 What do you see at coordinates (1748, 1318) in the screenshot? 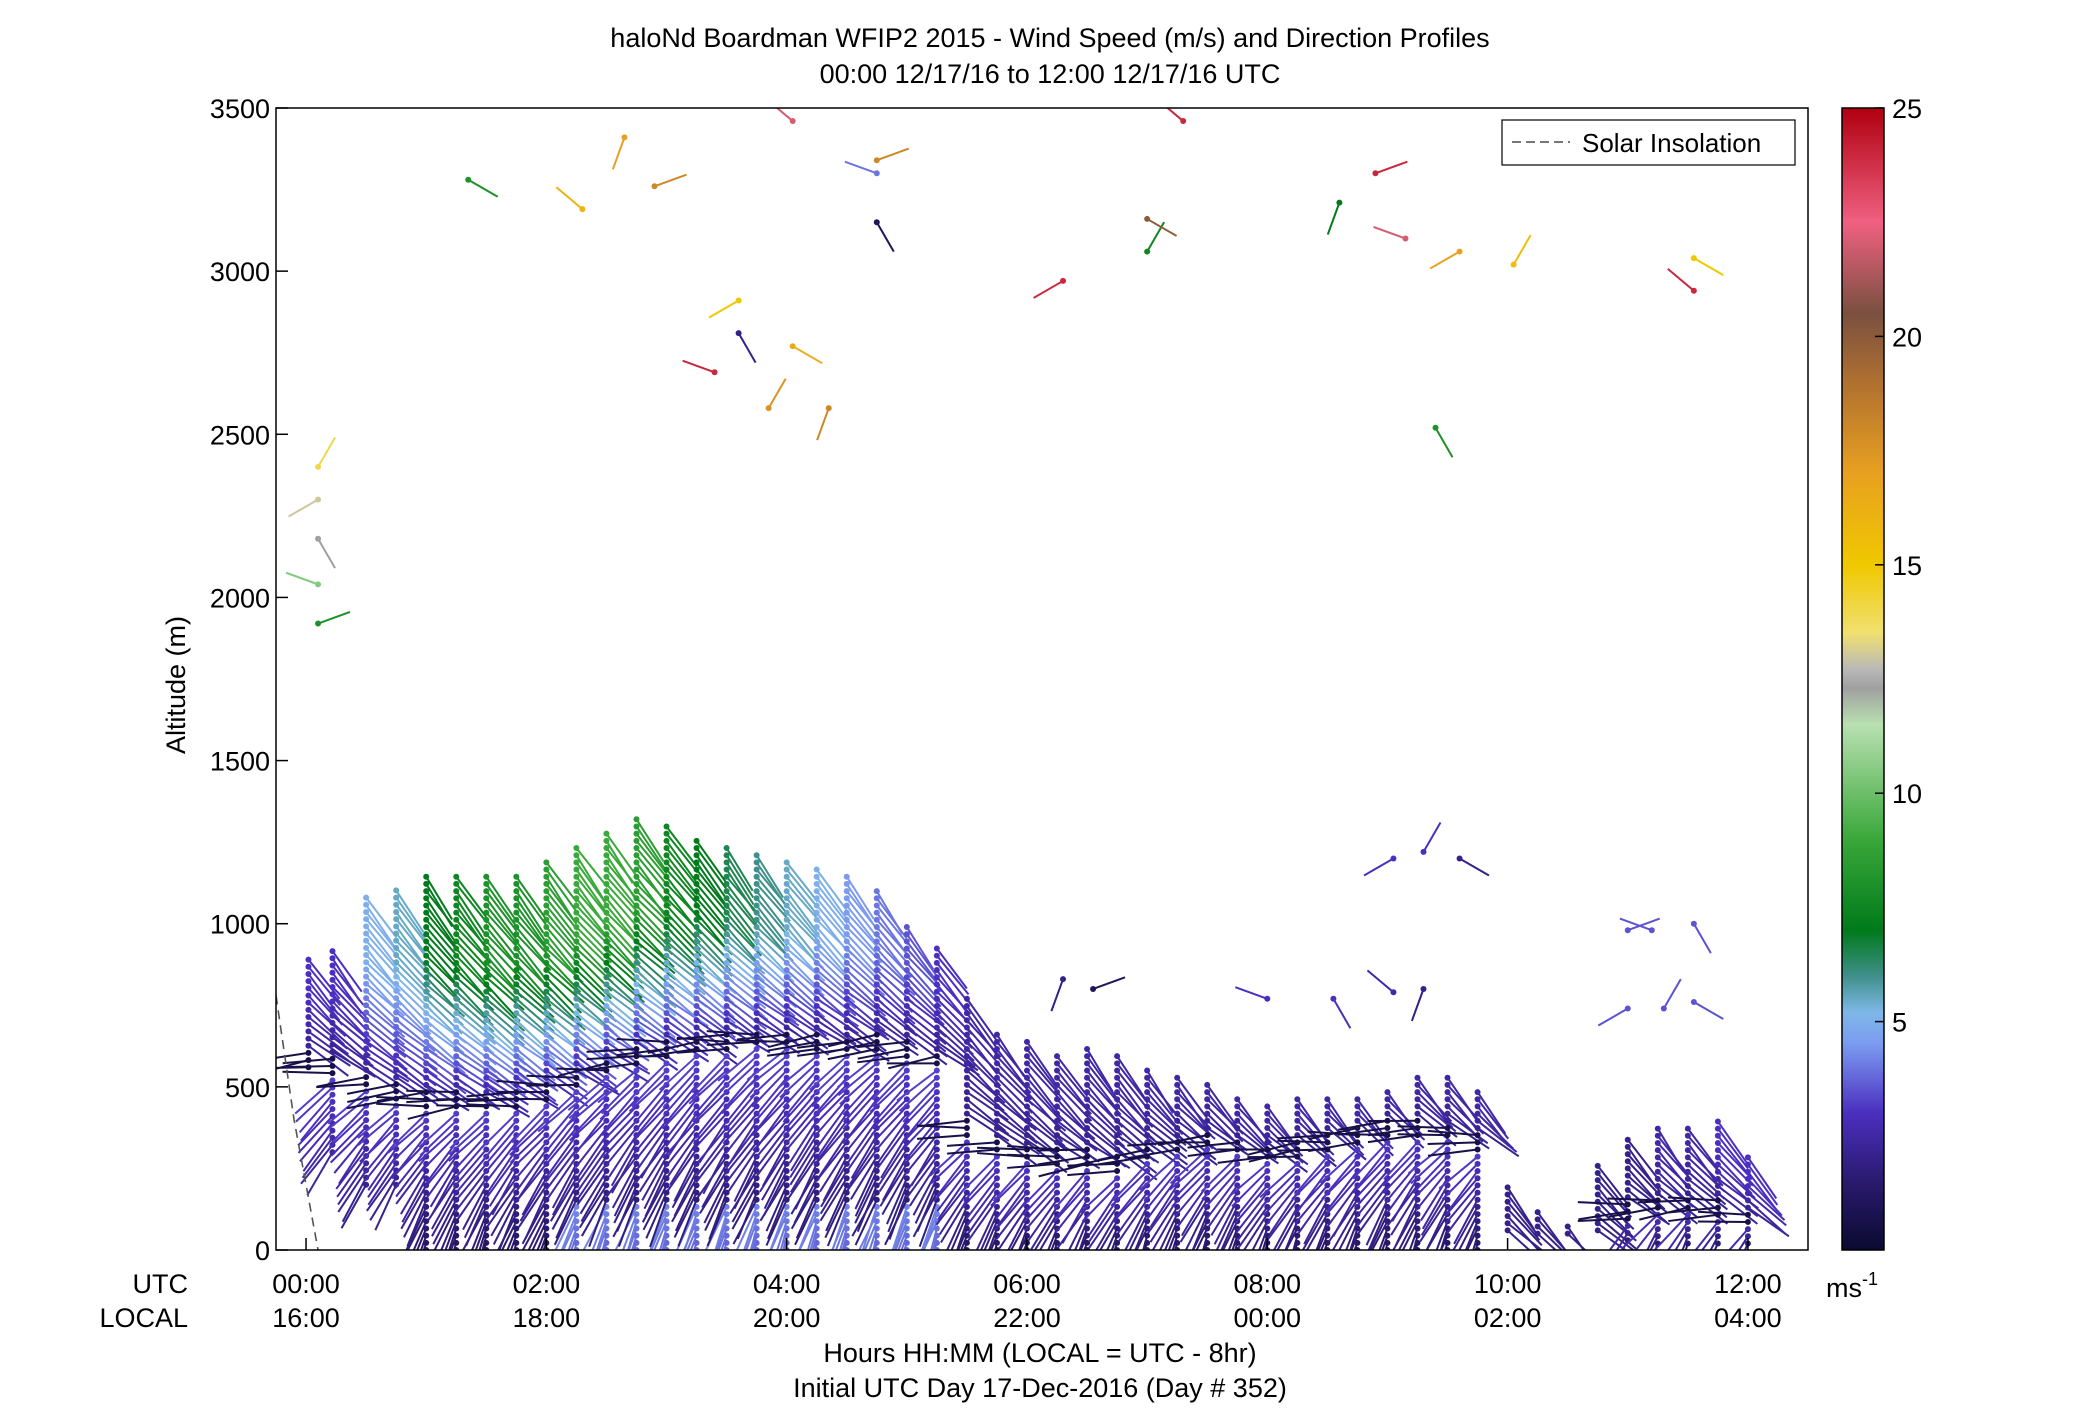
I see `x-tick-label-local: 04:00` at bounding box center [1748, 1318].